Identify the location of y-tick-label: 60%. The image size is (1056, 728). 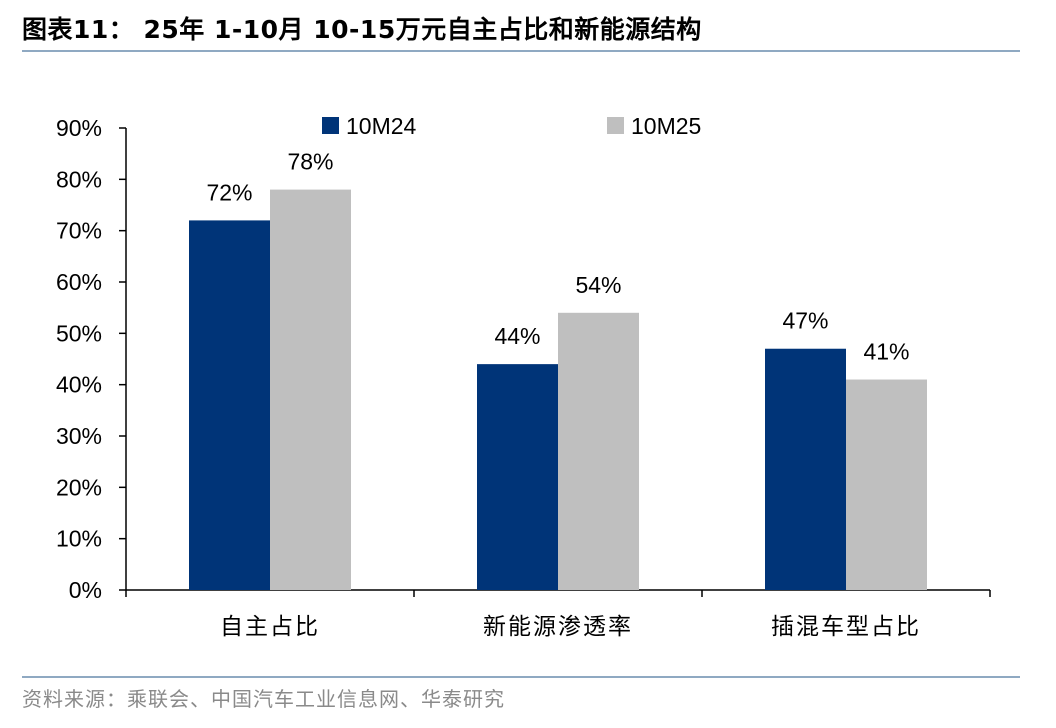
(79, 282).